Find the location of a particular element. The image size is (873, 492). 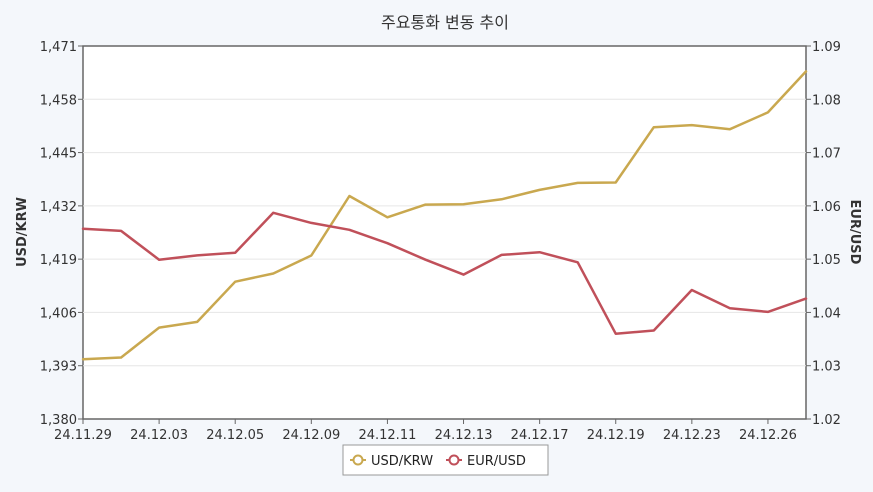

y-left-tick-label: 1,471 is located at coordinates (58, 47).